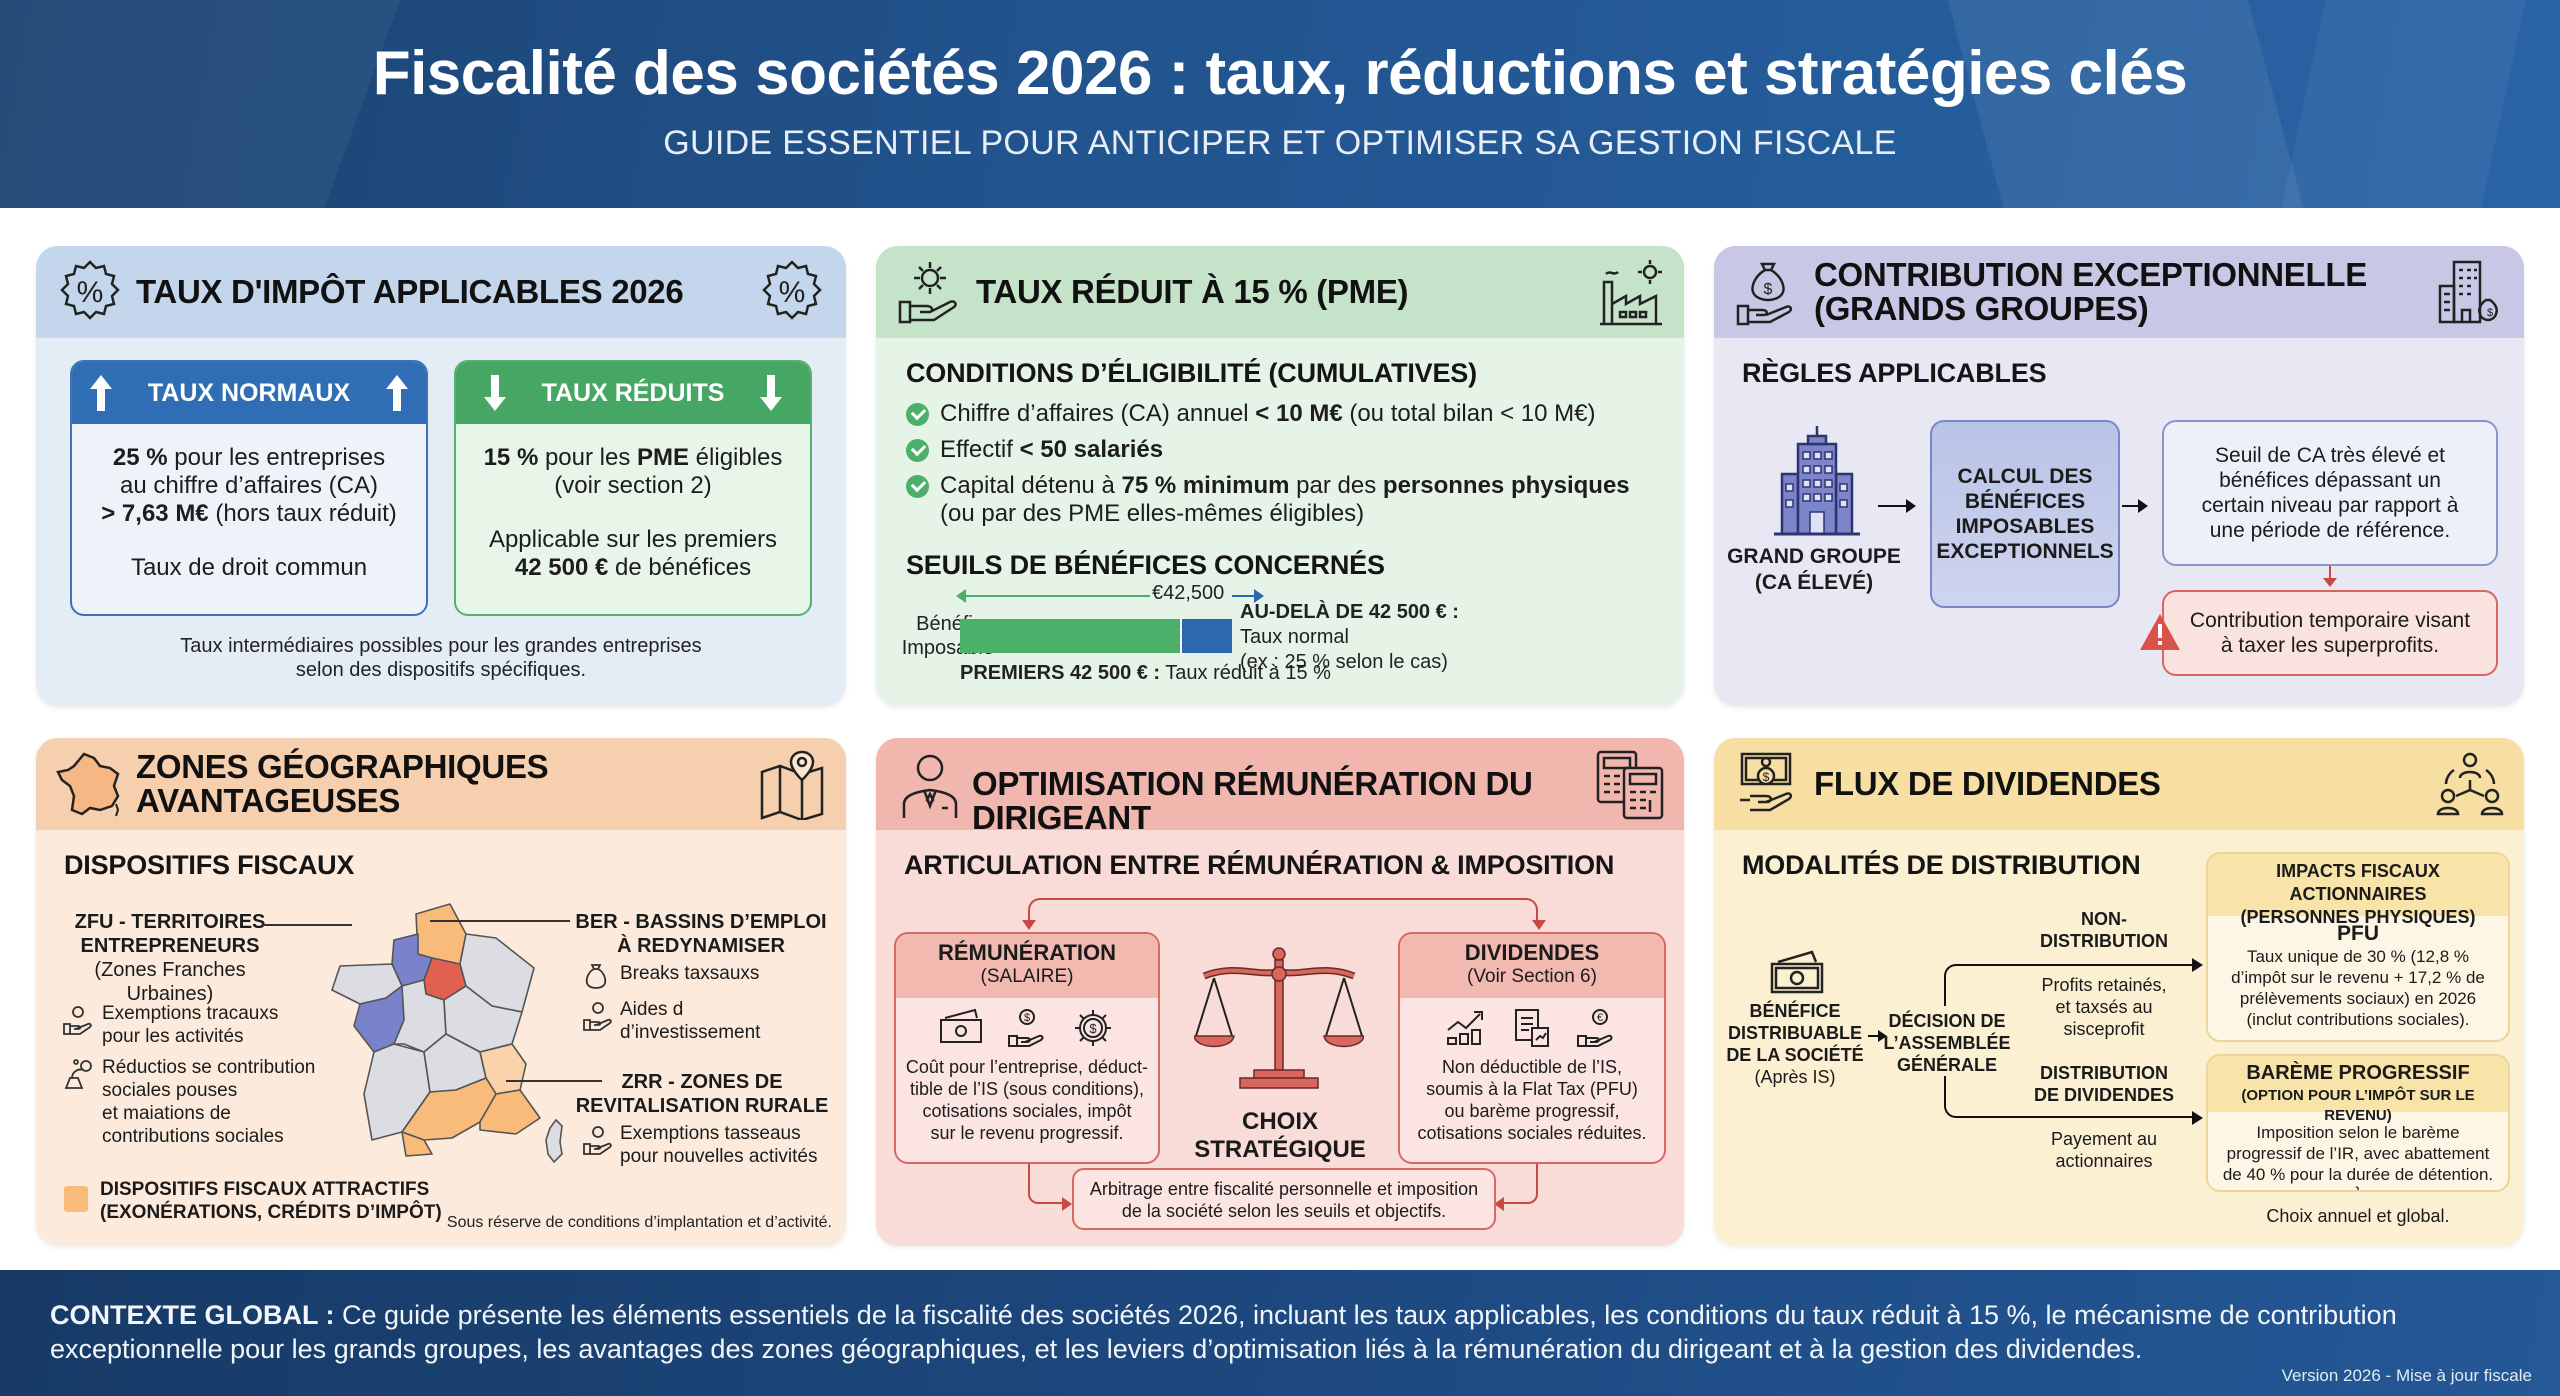  What do you see at coordinates (1532, 976) in the screenshot?
I see `text: (Voir Section 6)` at bounding box center [1532, 976].